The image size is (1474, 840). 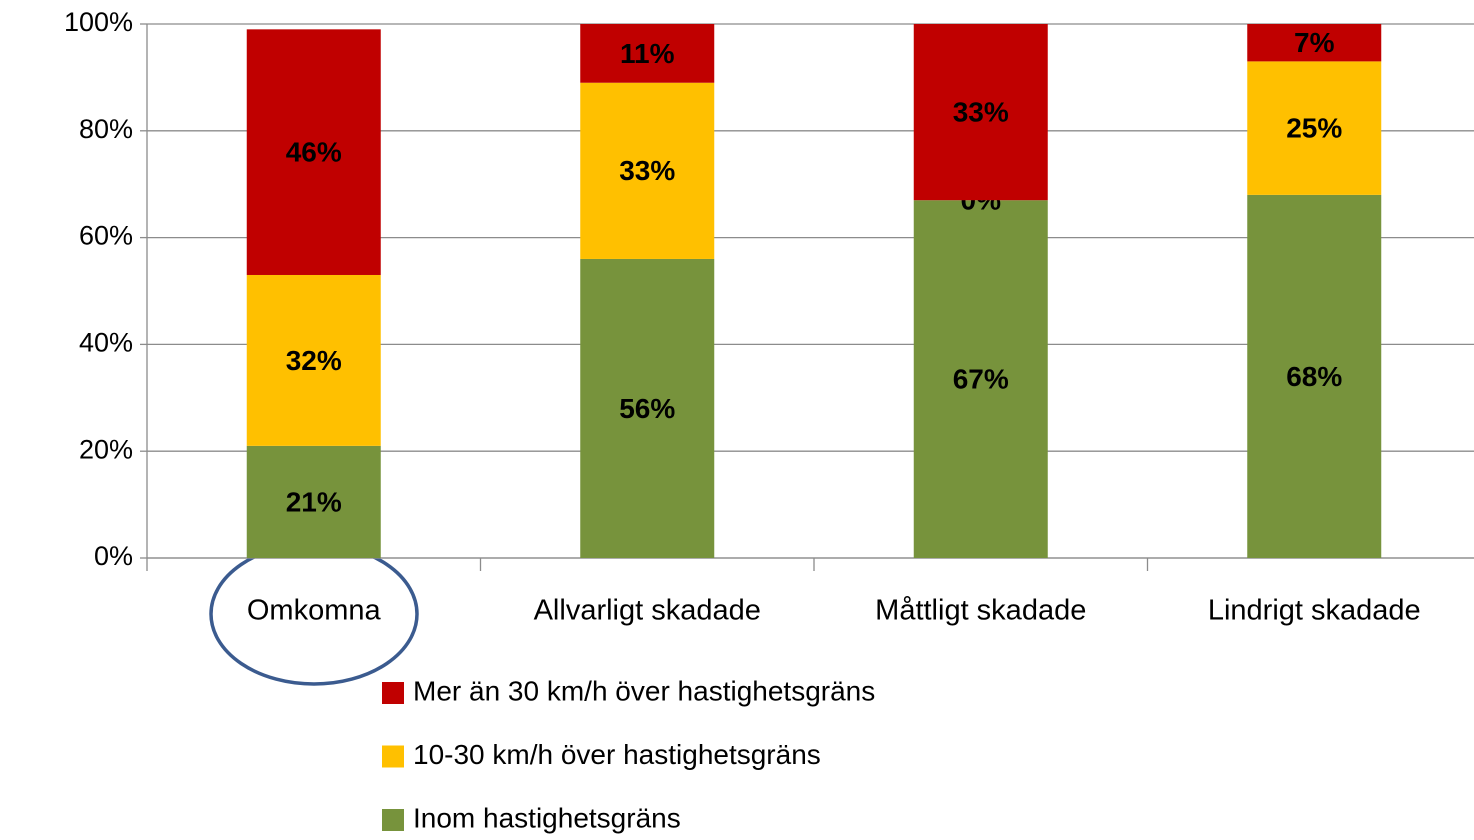 I want to click on y-tick-label: 60%, so click(x=106, y=236).